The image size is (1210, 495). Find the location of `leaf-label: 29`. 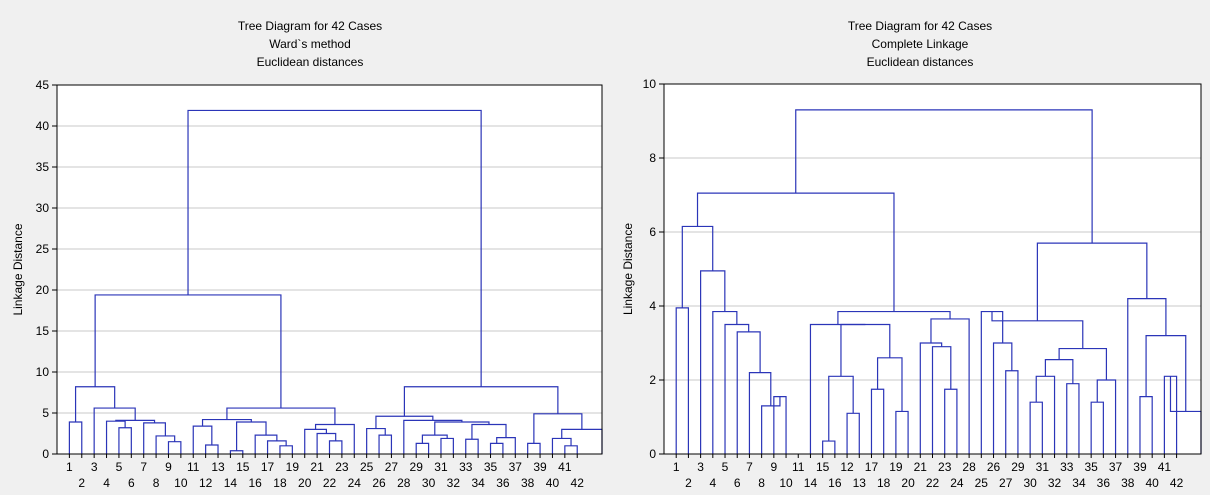

leaf-label: 29 is located at coordinates (417, 467).